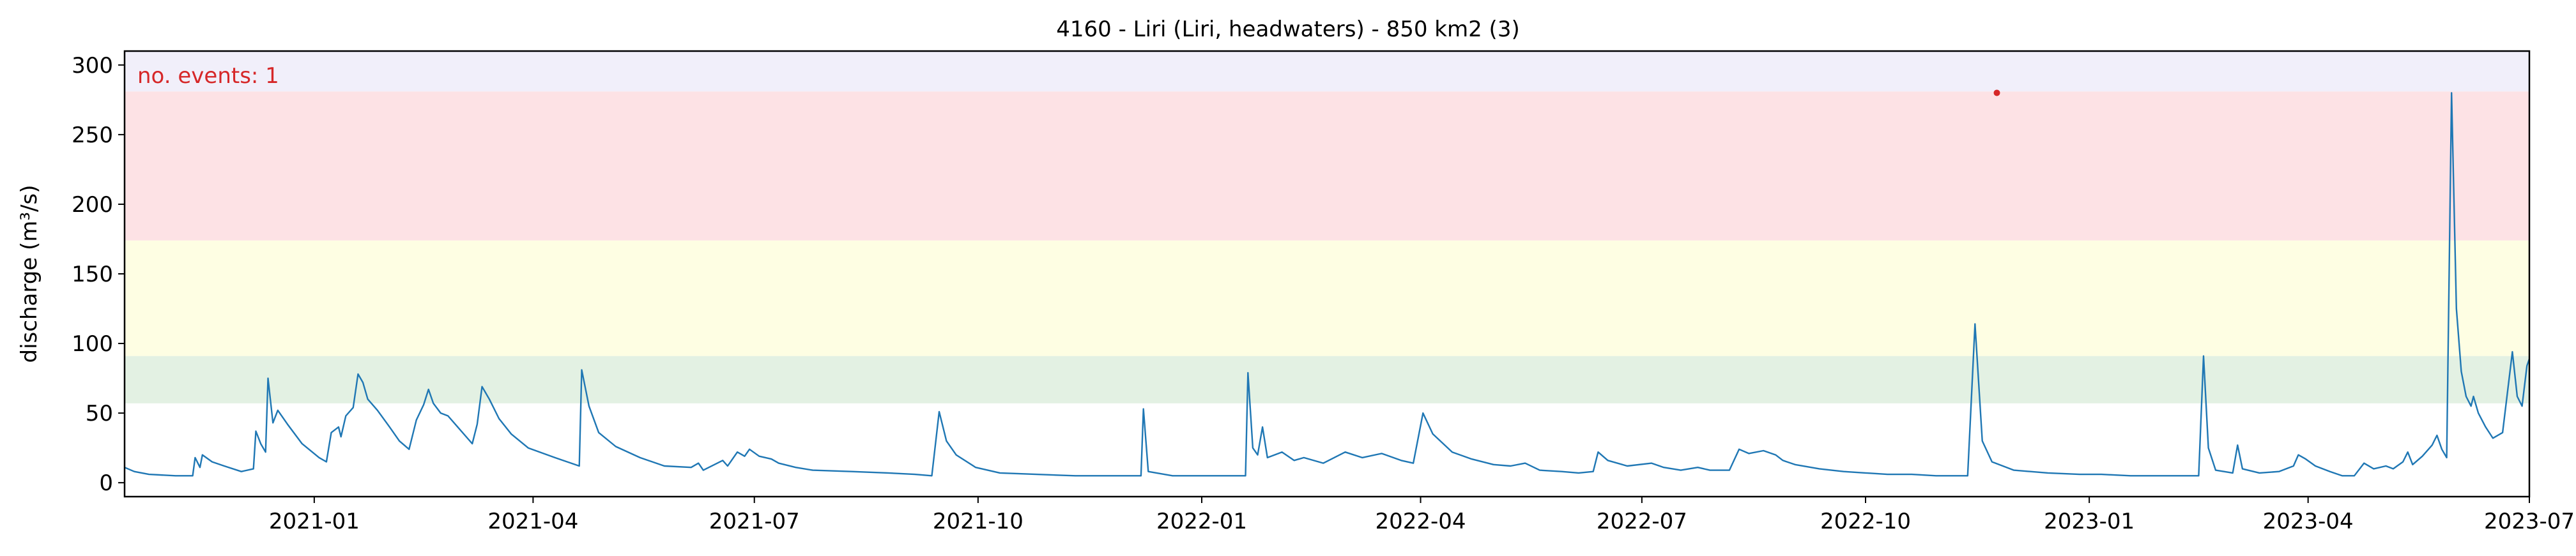 The image size is (2576, 556). What do you see at coordinates (92, 344) in the screenshot?
I see `y-tick-label-2: 100` at bounding box center [92, 344].